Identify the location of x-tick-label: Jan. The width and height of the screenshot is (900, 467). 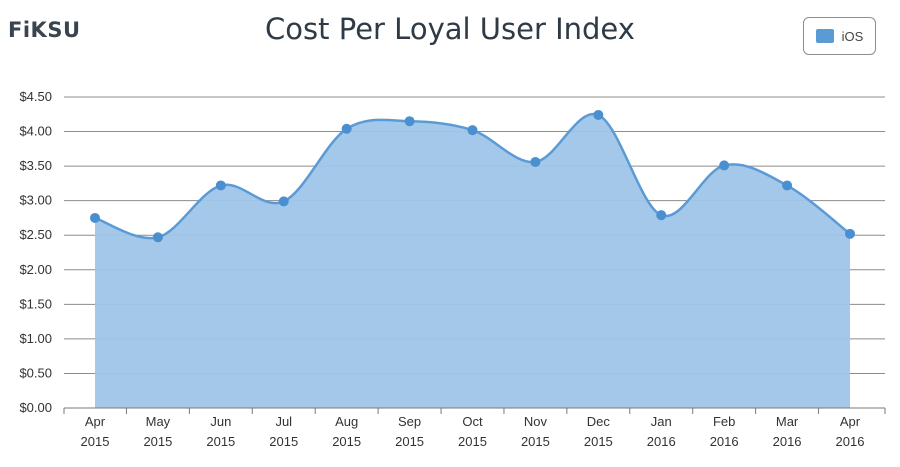
(661, 421).